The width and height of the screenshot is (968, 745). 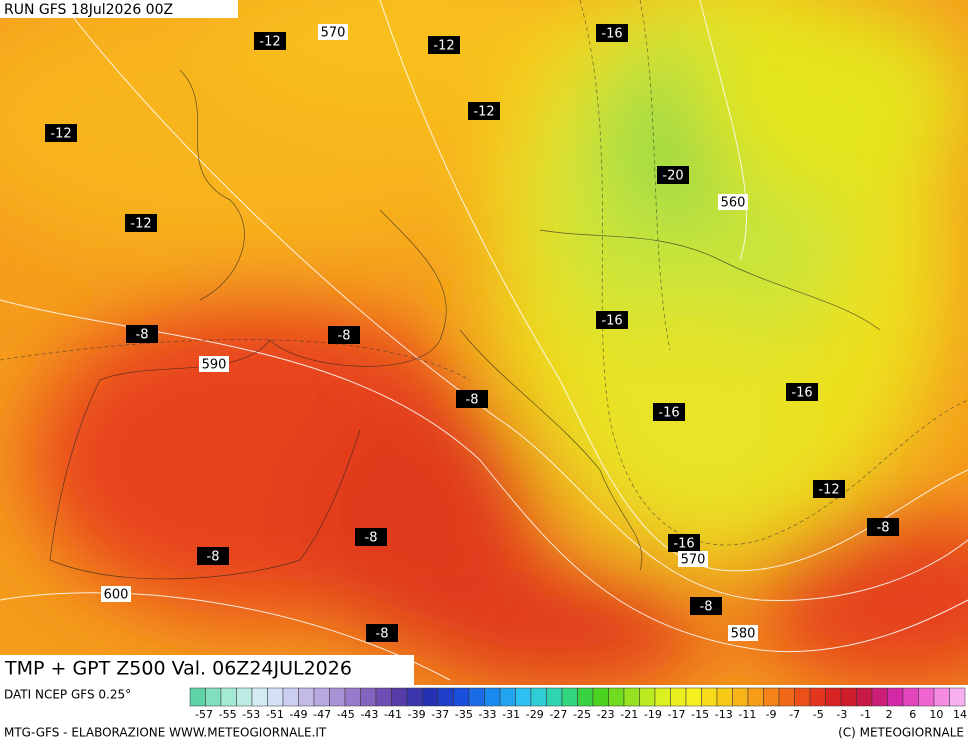 What do you see at coordinates (417, 714) in the screenshot?
I see `legend-label: -39` at bounding box center [417, 714].